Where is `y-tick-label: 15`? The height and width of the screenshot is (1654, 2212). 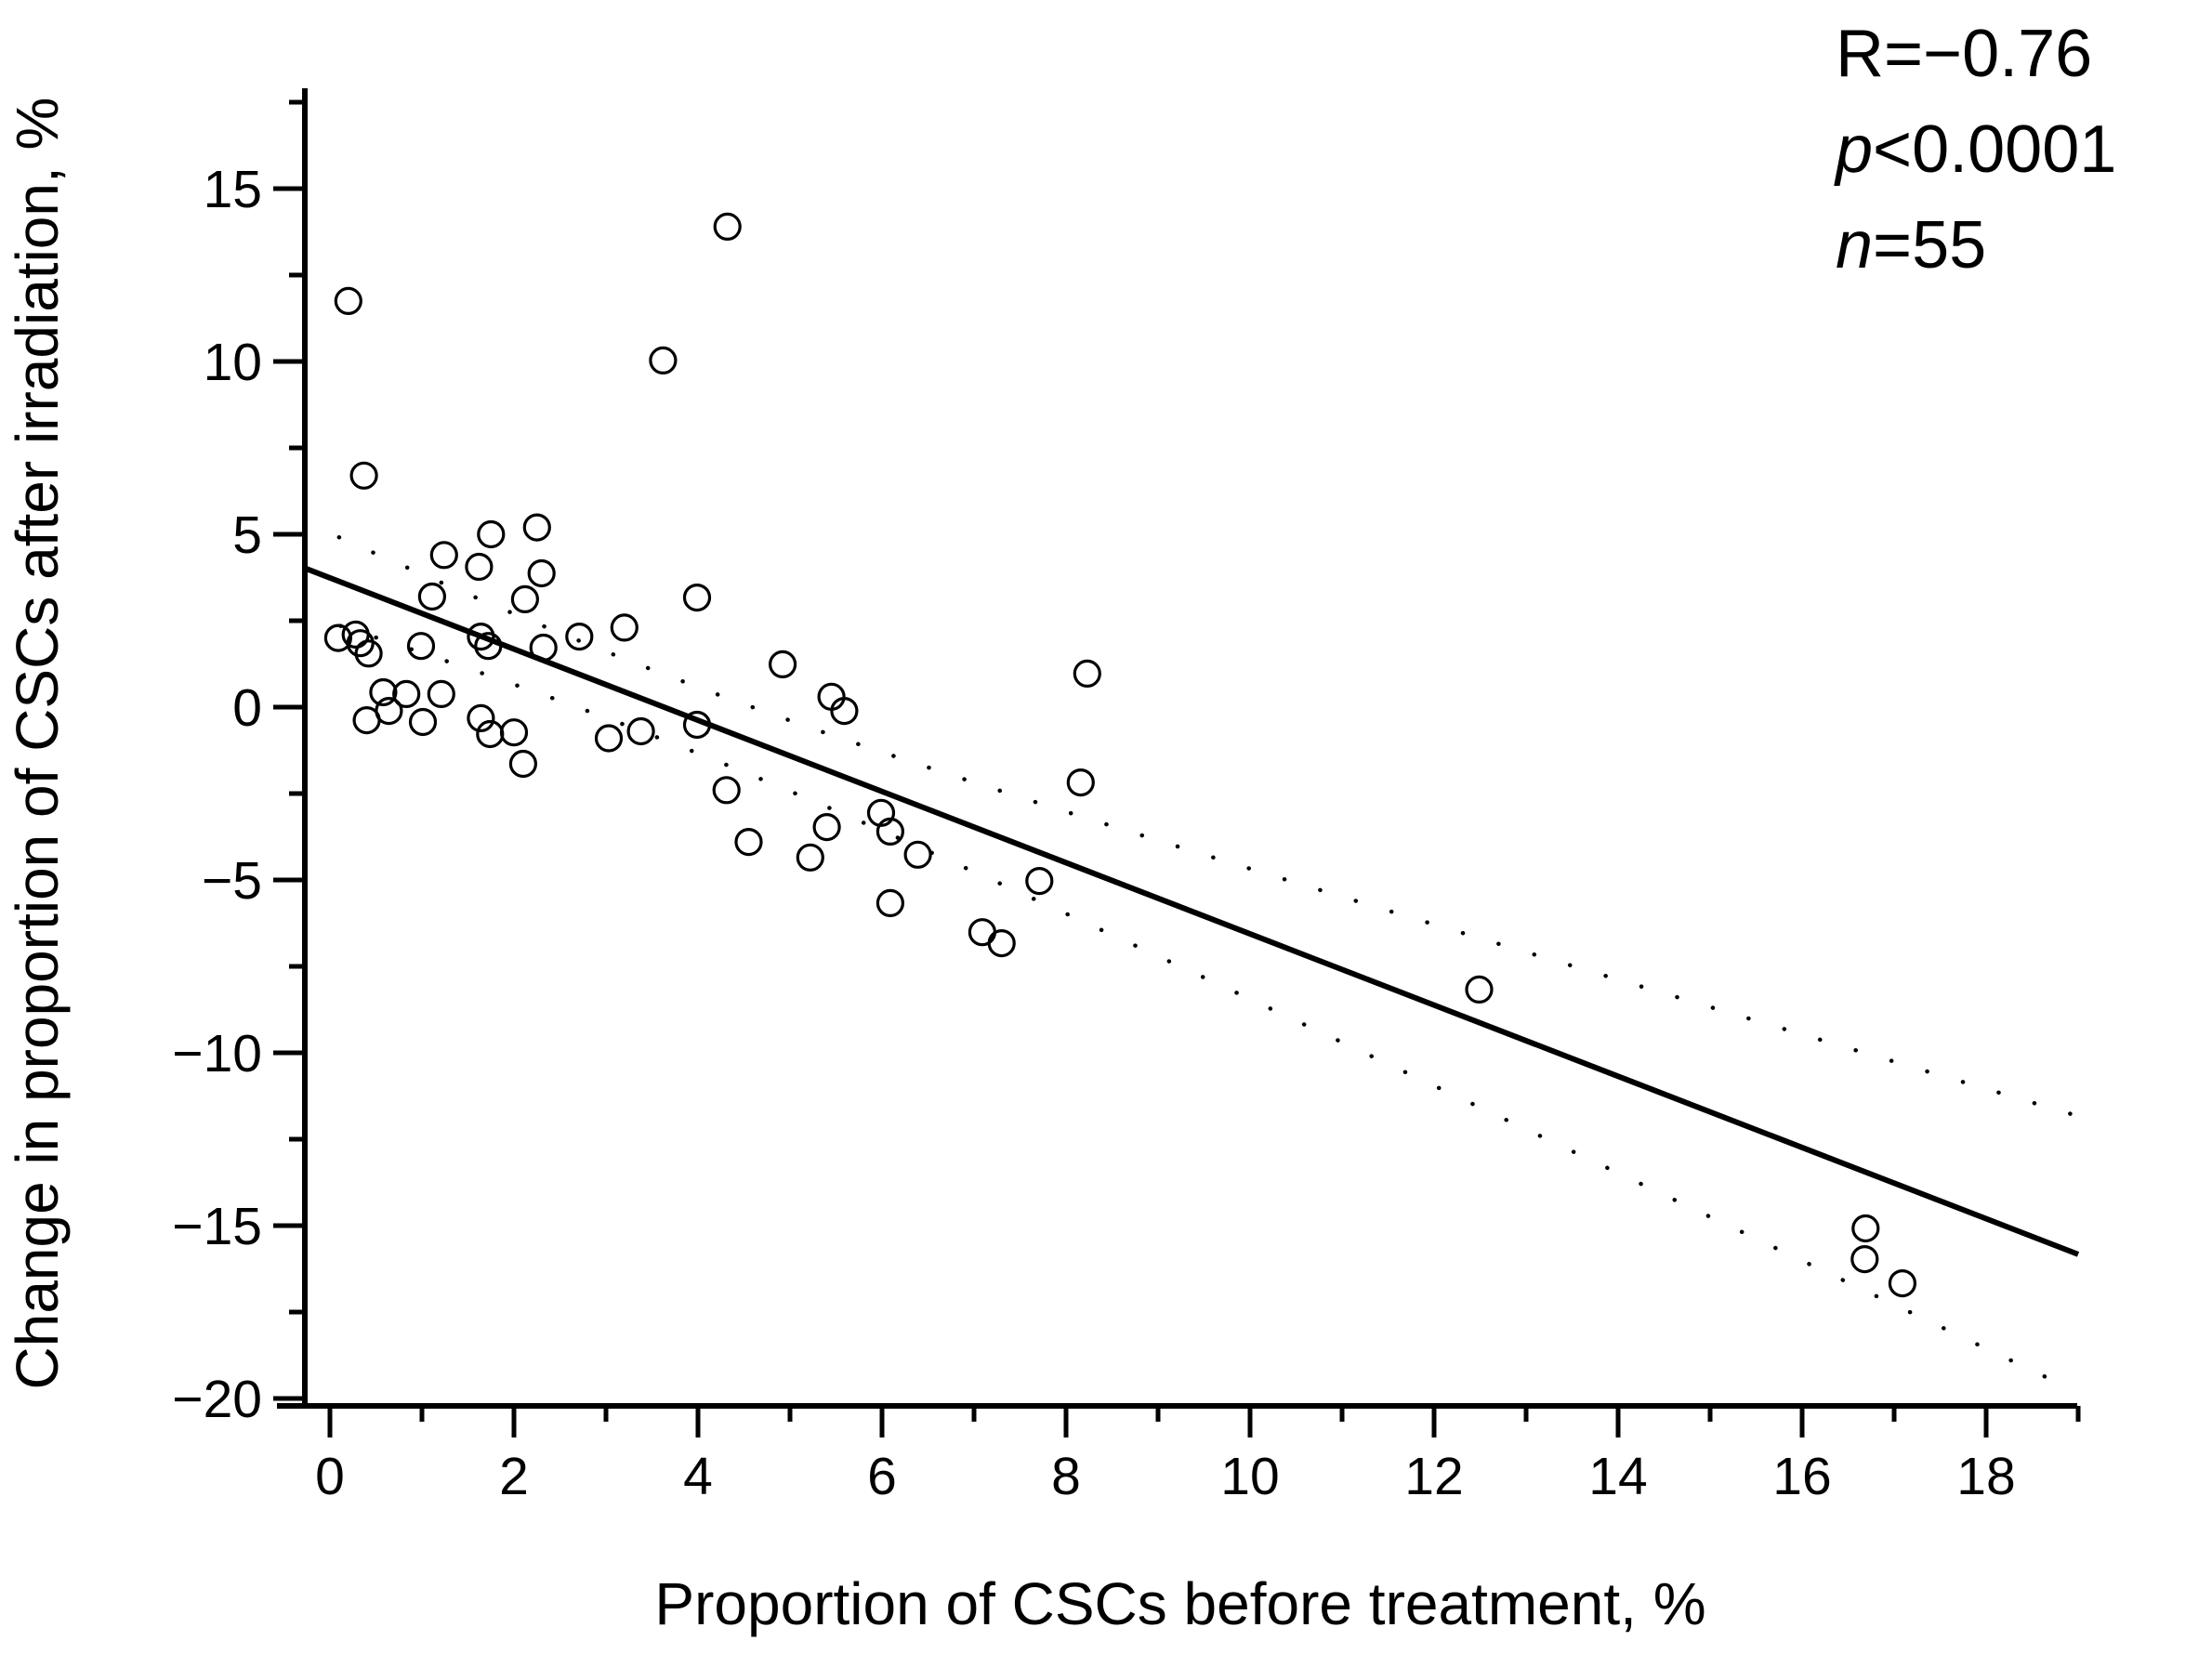 y-tick-label: 15 is located at coordinates (233, 189).